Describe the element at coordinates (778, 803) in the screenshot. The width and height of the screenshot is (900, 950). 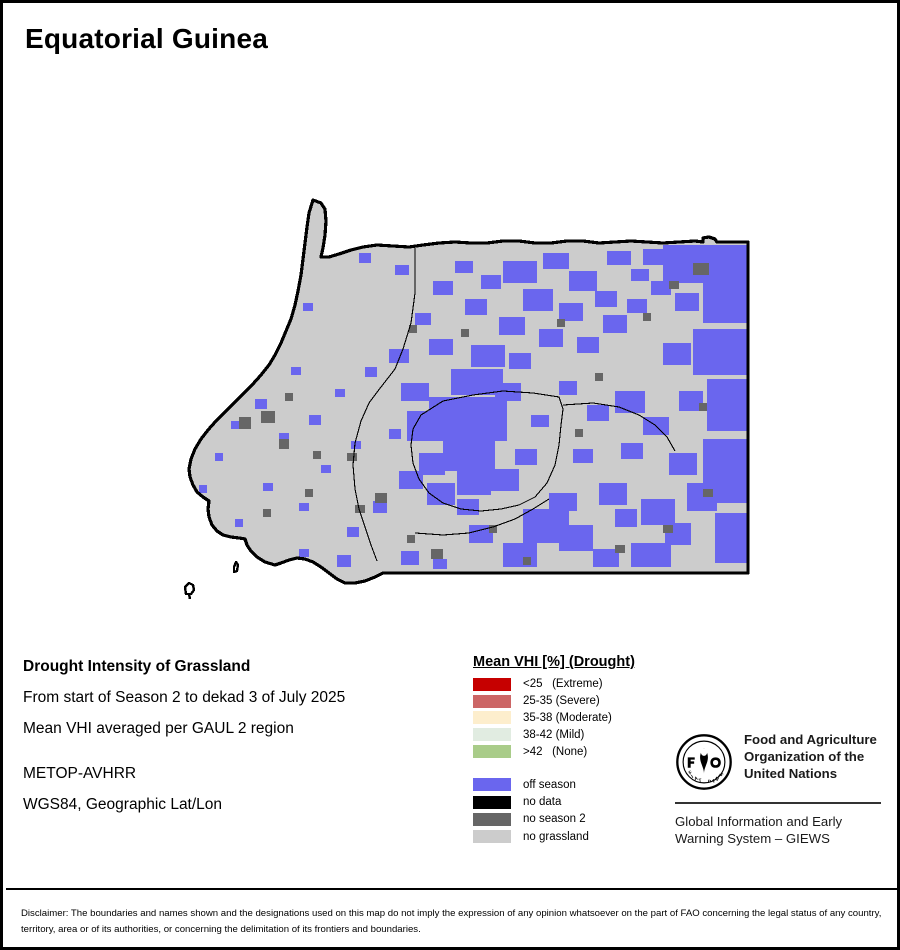
I see `fao-divider` at that location.